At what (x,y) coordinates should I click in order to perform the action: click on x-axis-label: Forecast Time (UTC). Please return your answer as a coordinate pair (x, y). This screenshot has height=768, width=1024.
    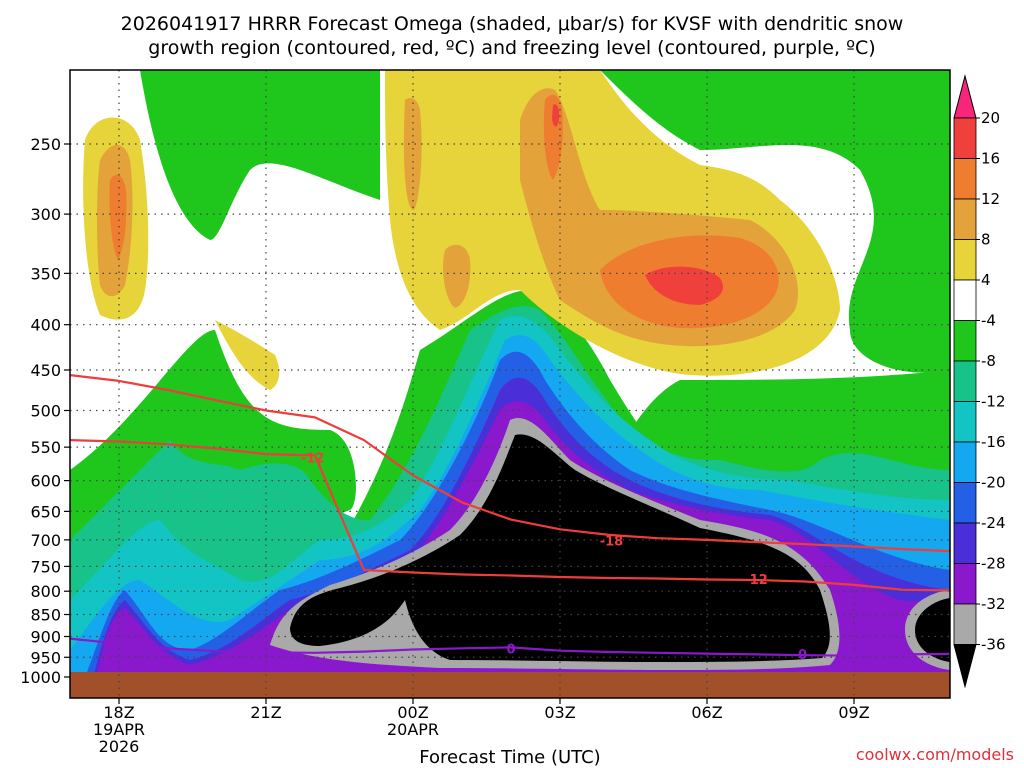
    Looking at the image, I should click on (509, 757).